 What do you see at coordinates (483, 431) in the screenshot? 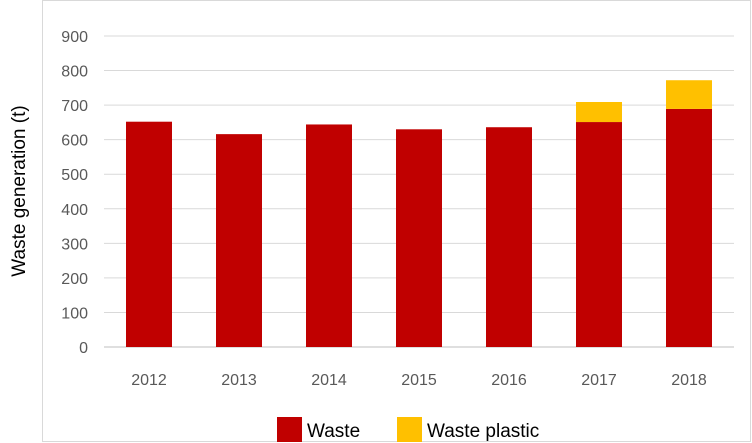
I see `legend-label-waste-plastic: Waste plastic` at bounding box center [483, 431].